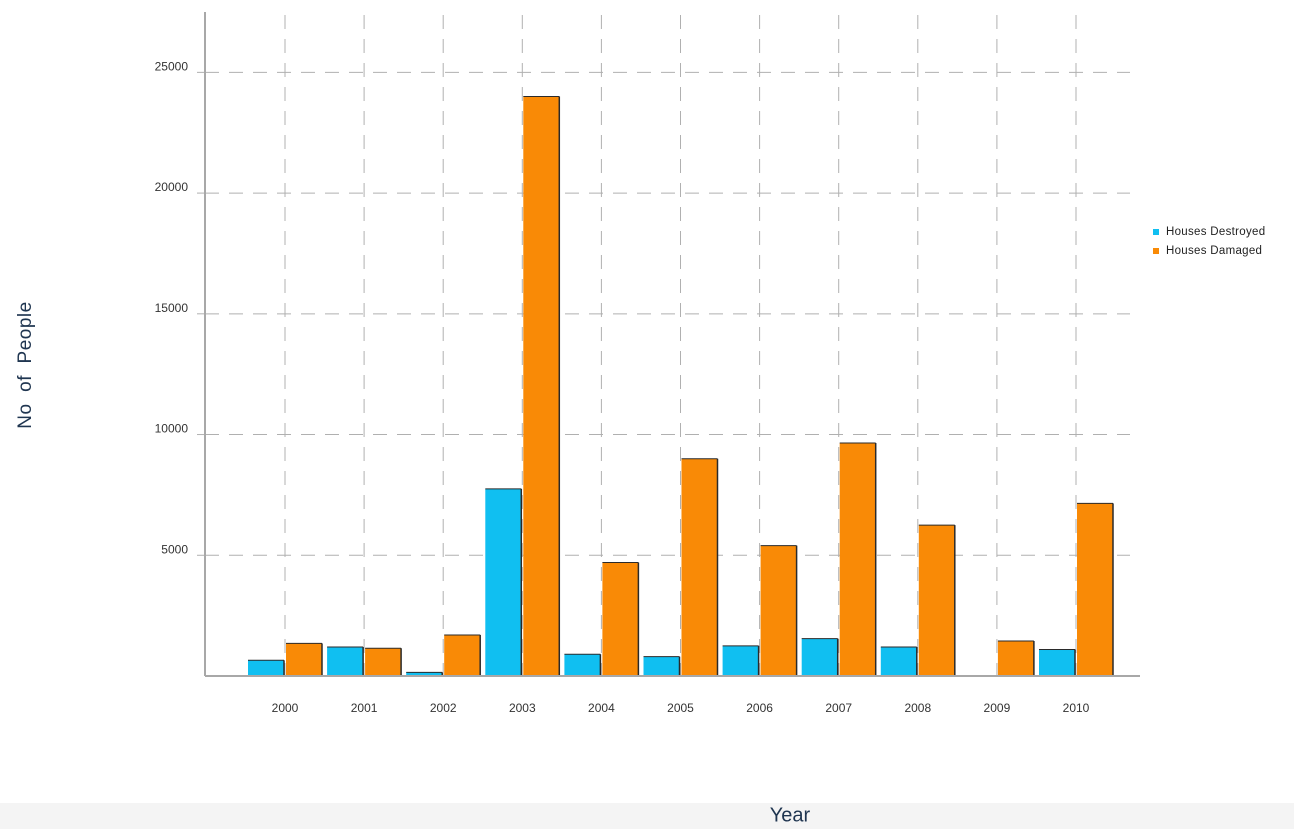 The width and height of the screenshot is (1294, 829). I want to click on bar-houses-destroyed-2010, so click(1057, 662).